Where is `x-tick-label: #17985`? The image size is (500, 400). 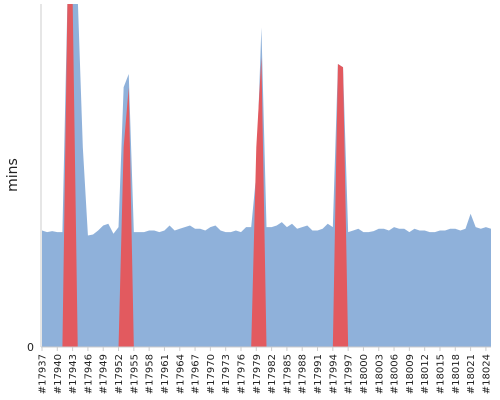 x-tick-label: #17985 is located at coordinates (287, 374).